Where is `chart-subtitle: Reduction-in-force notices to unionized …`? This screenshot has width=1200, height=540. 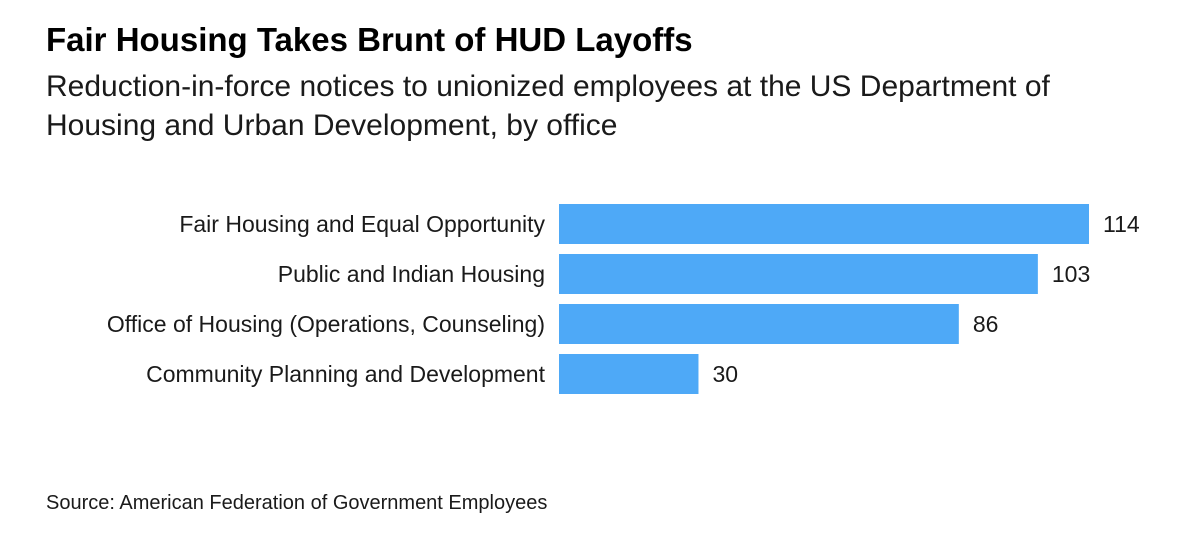 chart-subtitle: Reduction-in-force notices to unionized … is located at coordinates (548, 106).